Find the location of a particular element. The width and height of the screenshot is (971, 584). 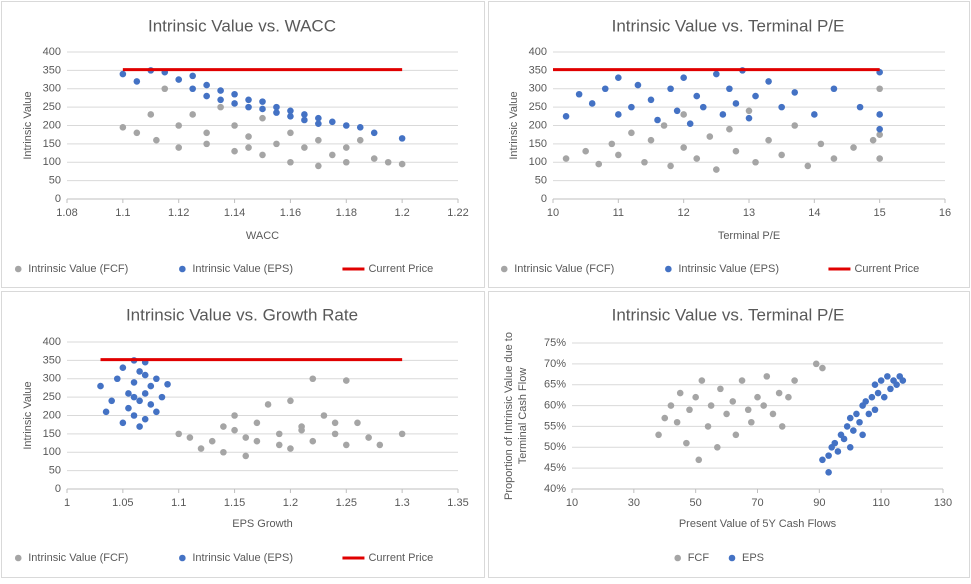

y-tick-label: 75% is located at coordinates (555, 343).